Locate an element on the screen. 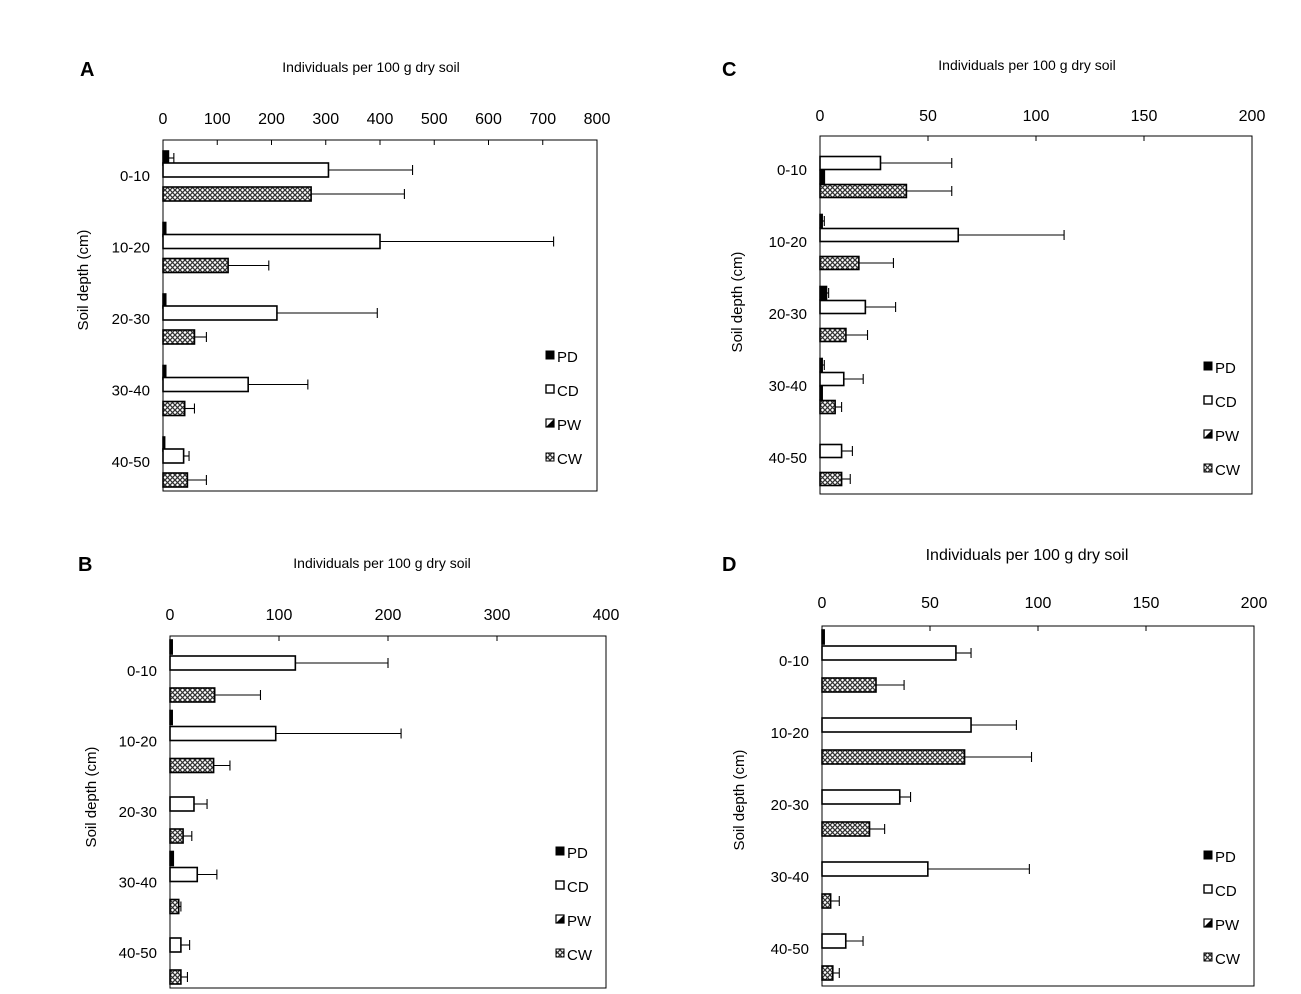 This screenshot has height=994, width=1301. panel-b-category-label: 0-10 is located at coordinates (142, 671).